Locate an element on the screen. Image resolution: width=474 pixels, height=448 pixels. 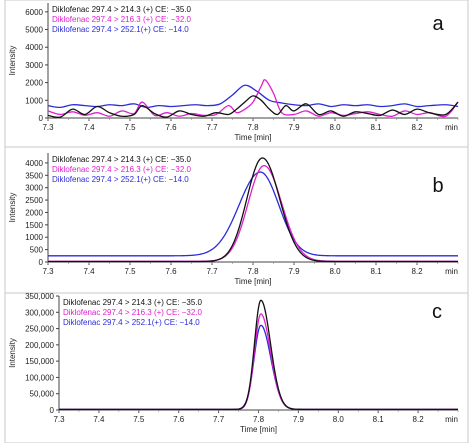
y-tick-label: 350,000 is located at coordinates (39, 296).